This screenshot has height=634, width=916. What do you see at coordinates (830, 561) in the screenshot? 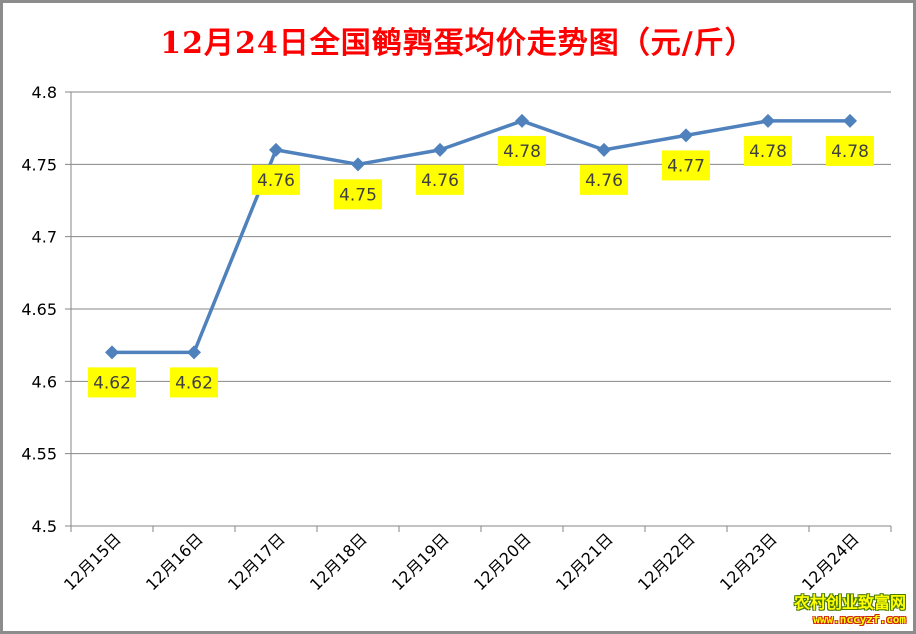
I see `x-tick-label: 12月24日` at bounding box center [830, 561].